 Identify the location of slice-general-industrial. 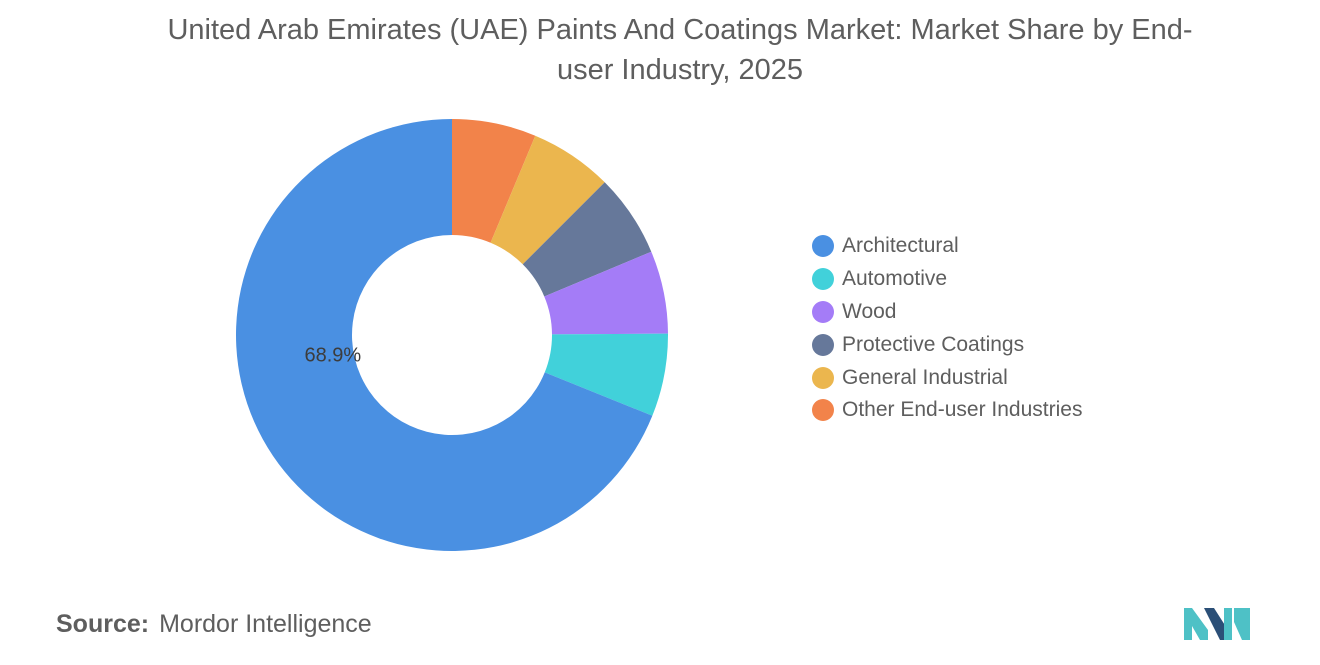
(547, 200).